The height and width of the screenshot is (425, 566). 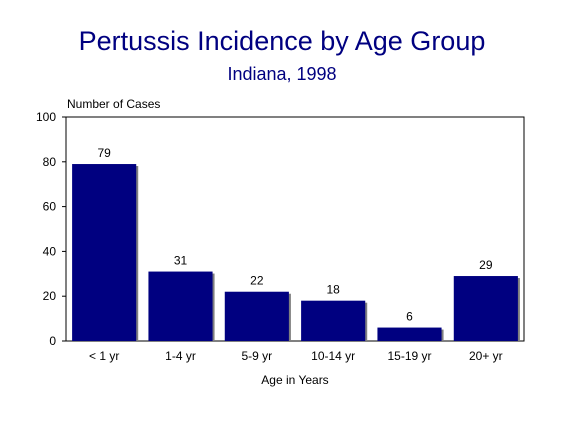 What do you see at coordinates (50, 207) in the screenshot?
I see `y-tick-label: 60` at bounding box center [50, 207].